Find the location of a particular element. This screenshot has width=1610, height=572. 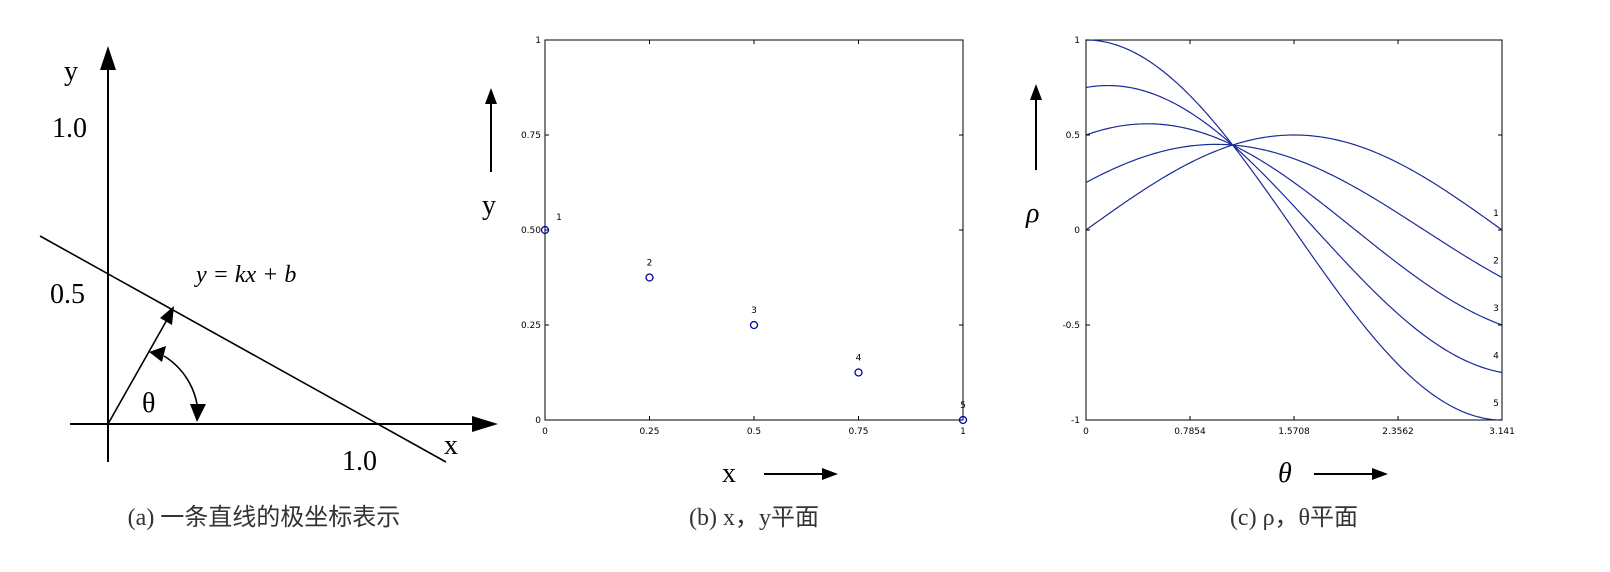

panel-a-x-axis-arrow is located at coordinates (485, 424).